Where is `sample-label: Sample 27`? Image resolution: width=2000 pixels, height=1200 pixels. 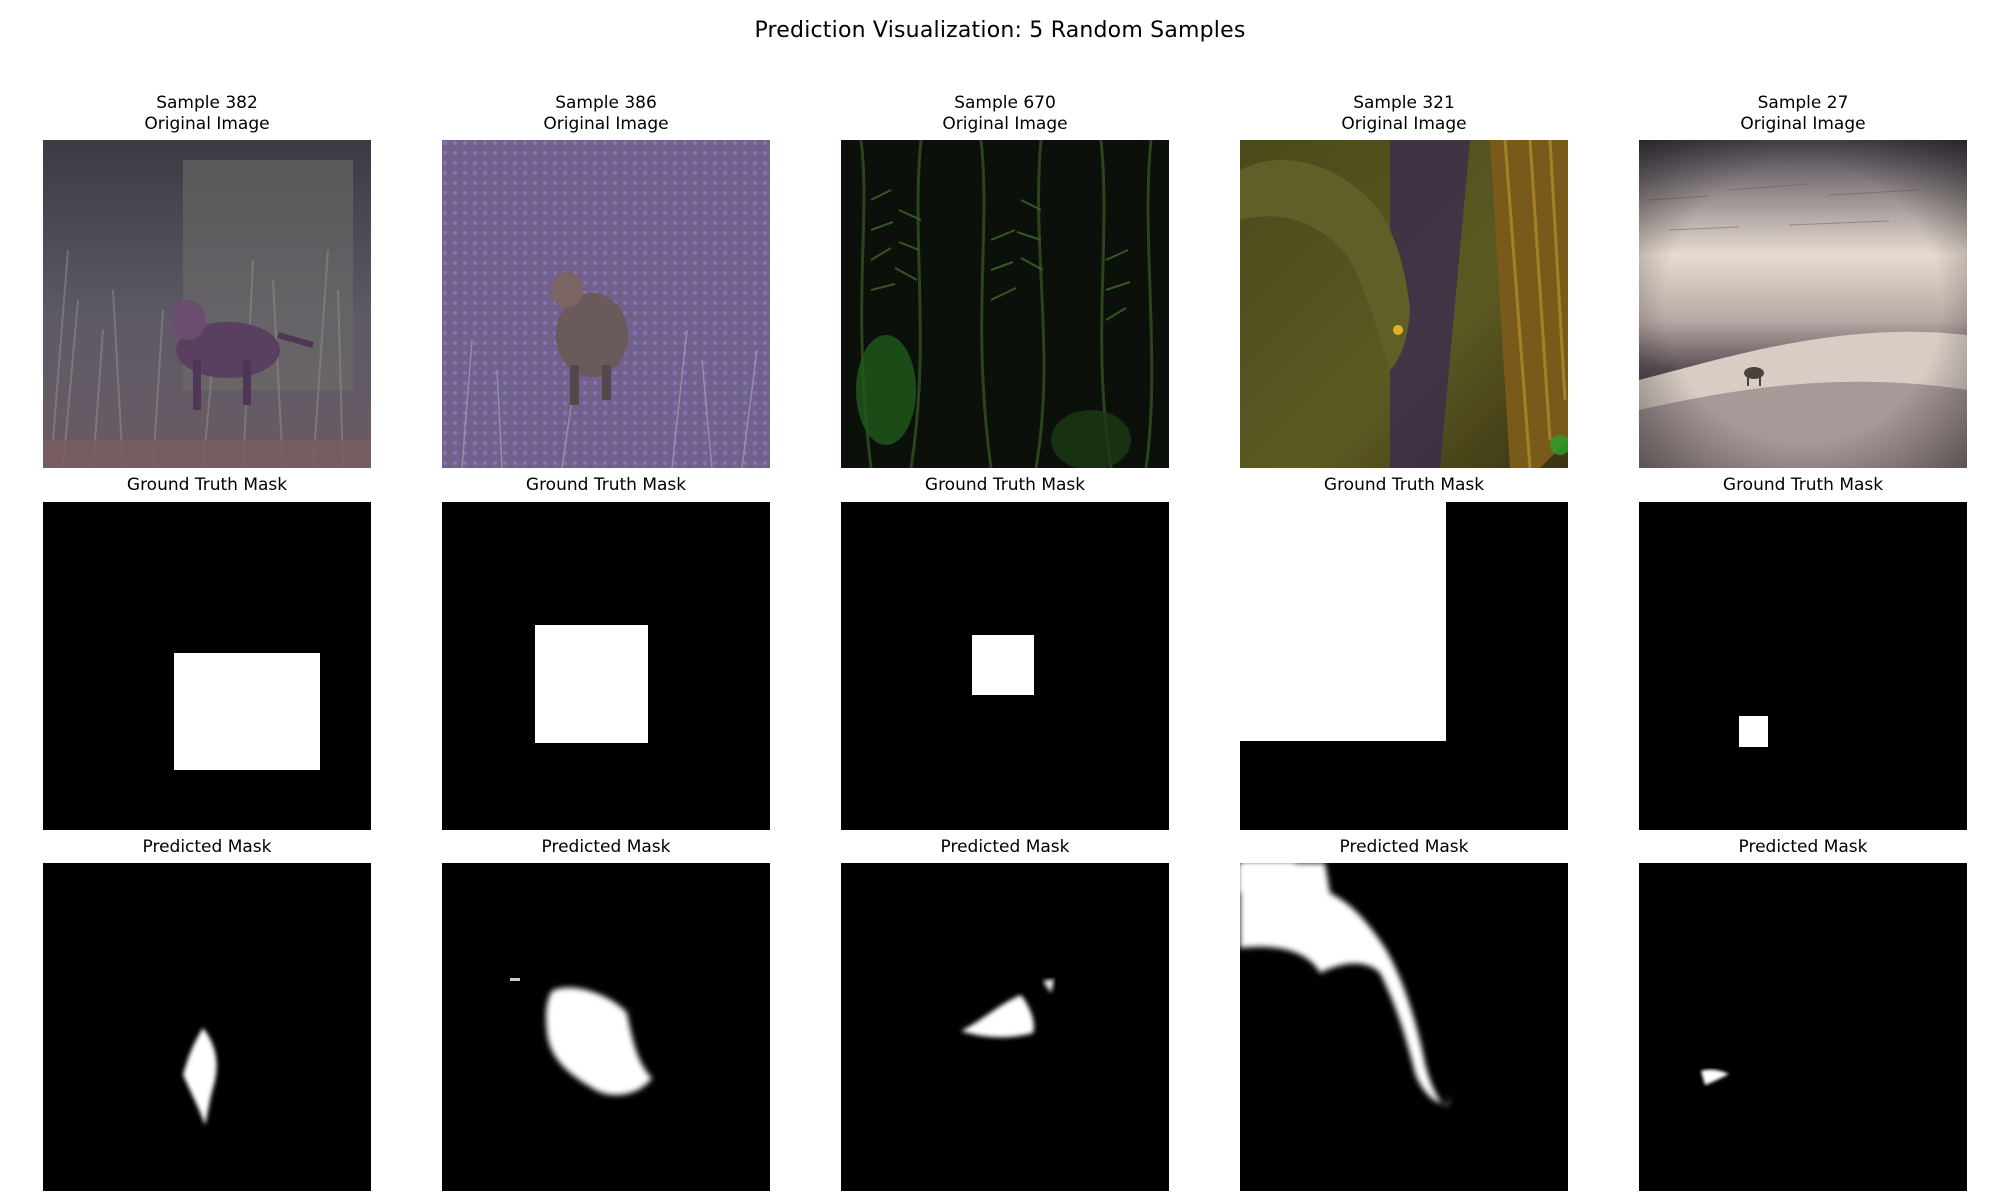 sample-label: Sample 27 is located at coordinates (1803, 103).